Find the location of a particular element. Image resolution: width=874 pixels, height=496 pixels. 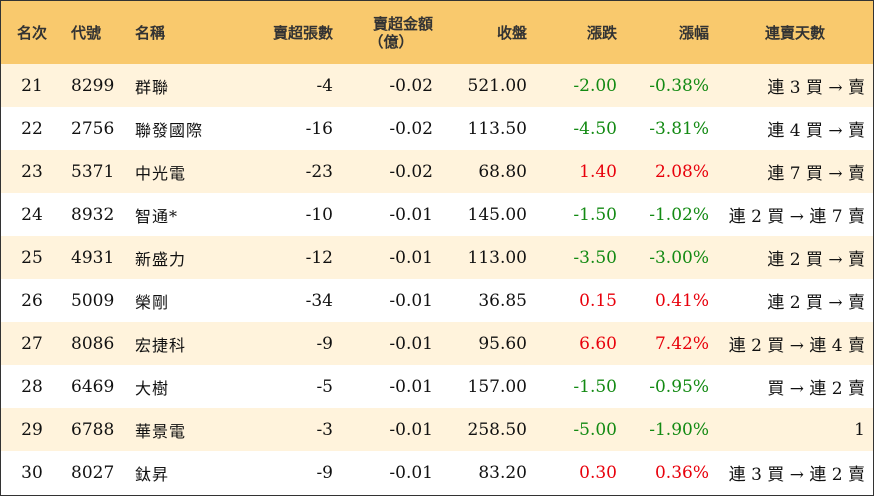

cell-close: 95.60 is located at coordinates (502, 343).